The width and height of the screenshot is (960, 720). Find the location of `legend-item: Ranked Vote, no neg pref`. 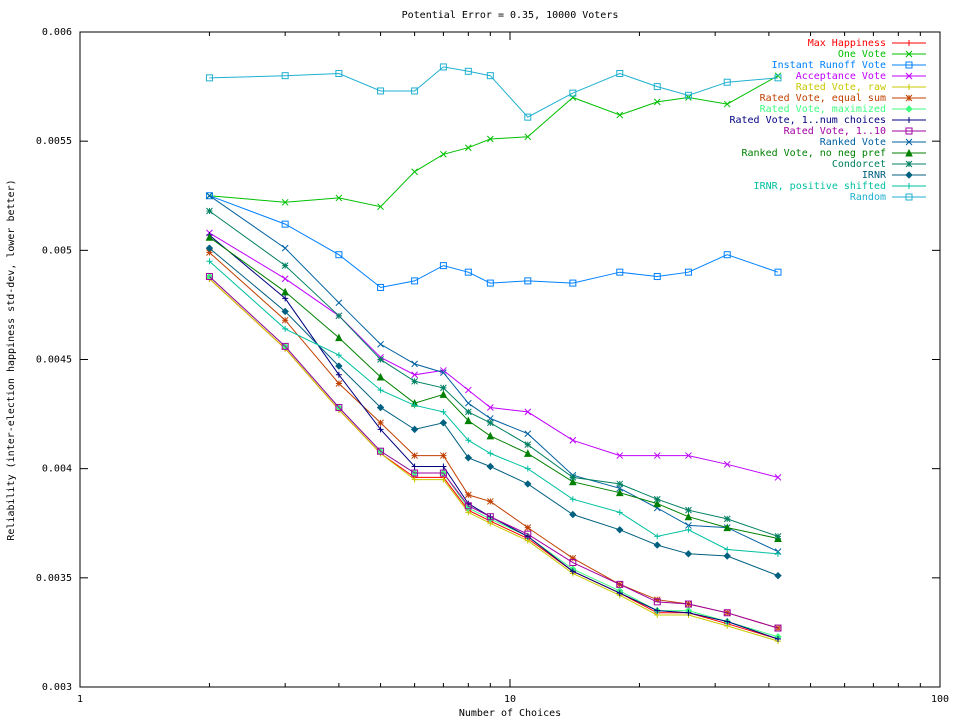

legend-item: Ranked Vote, no neg pref is located at coordinates (834, 153).